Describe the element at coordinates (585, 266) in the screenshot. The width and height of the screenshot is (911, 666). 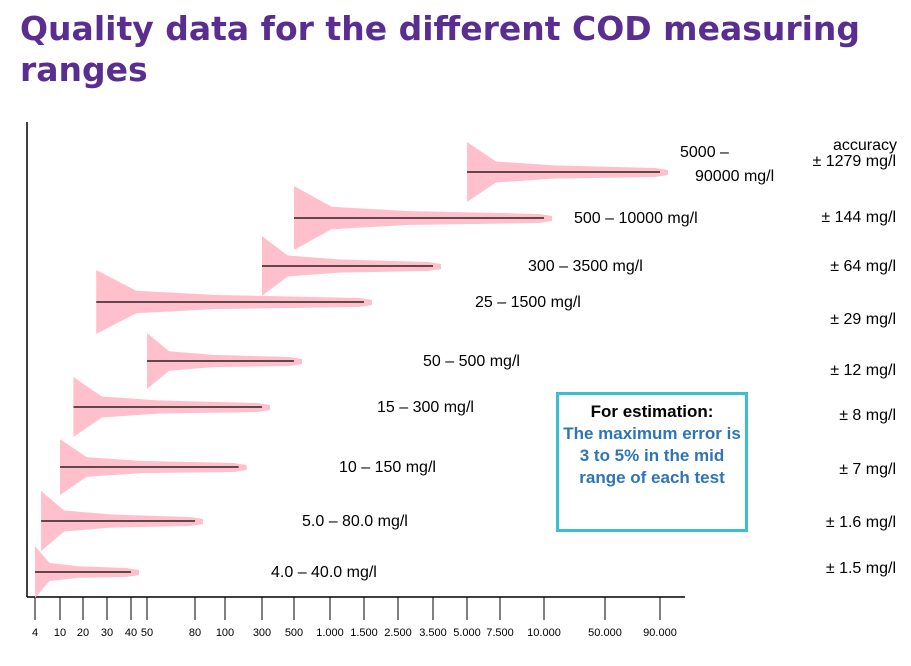
I see `range-label: 300 – 3500 mg/l` at that location.